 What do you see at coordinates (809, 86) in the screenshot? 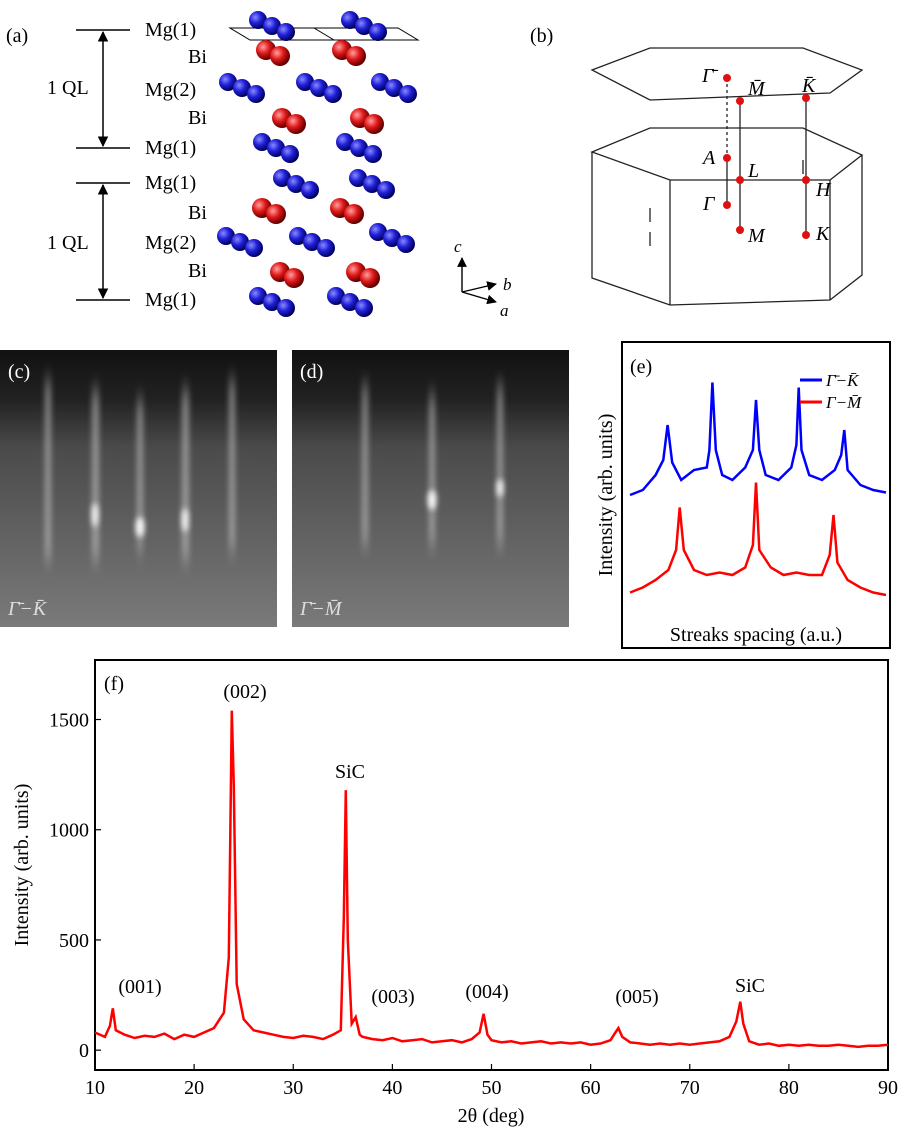
I see `point-label: K̄` at bounding box center [809, 86].